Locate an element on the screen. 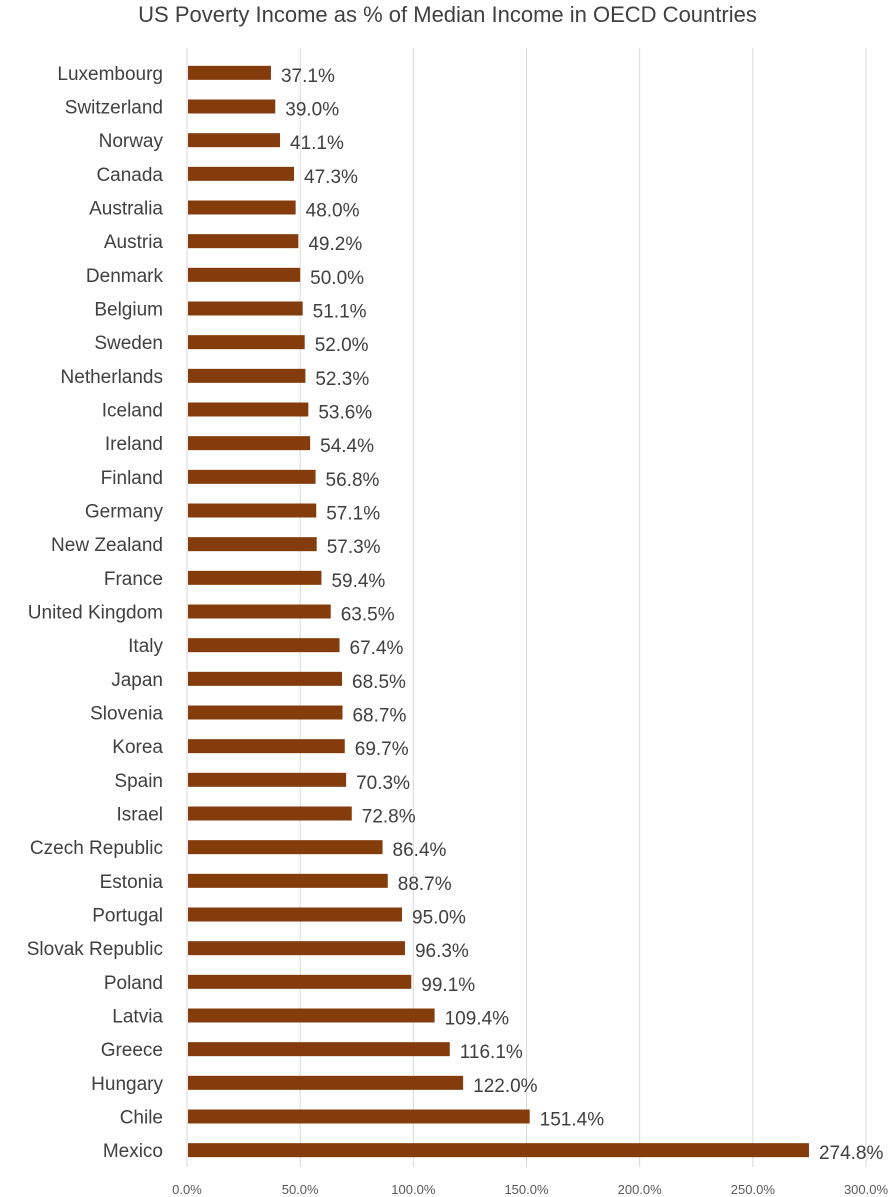 The width and height of the screenshot is (895, 1197). category-label: Czech Republic is located at coordinates (96, 848).